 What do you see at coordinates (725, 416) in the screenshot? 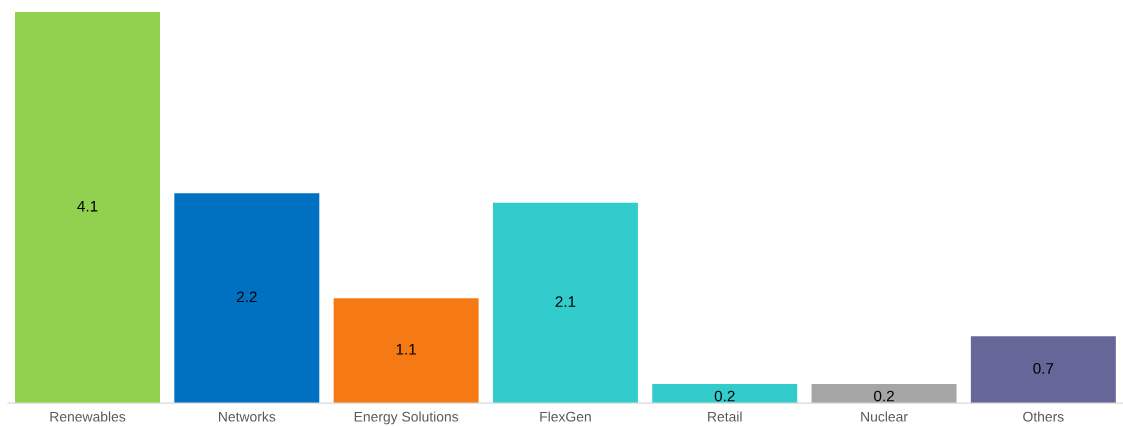
I see `x-tick-label: Retail` at bounding box center [725, 416].